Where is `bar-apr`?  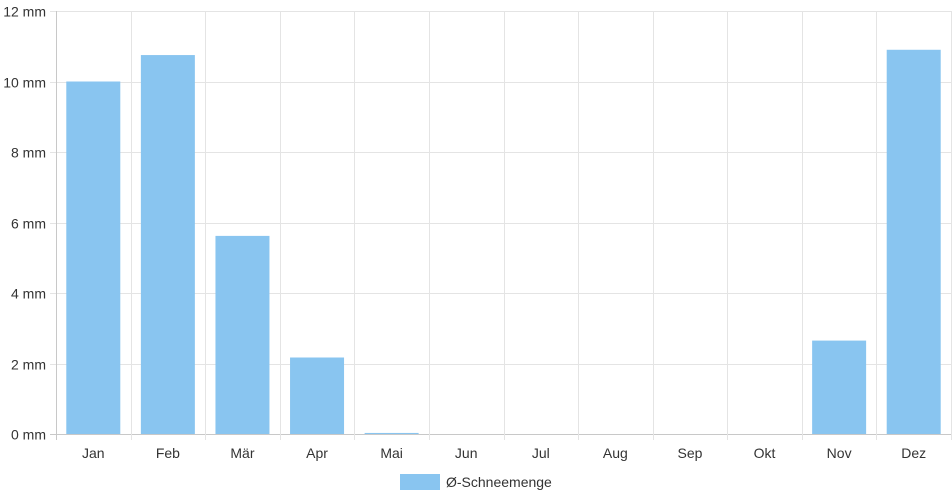
bar-apr is located at coordinates (317, 395).